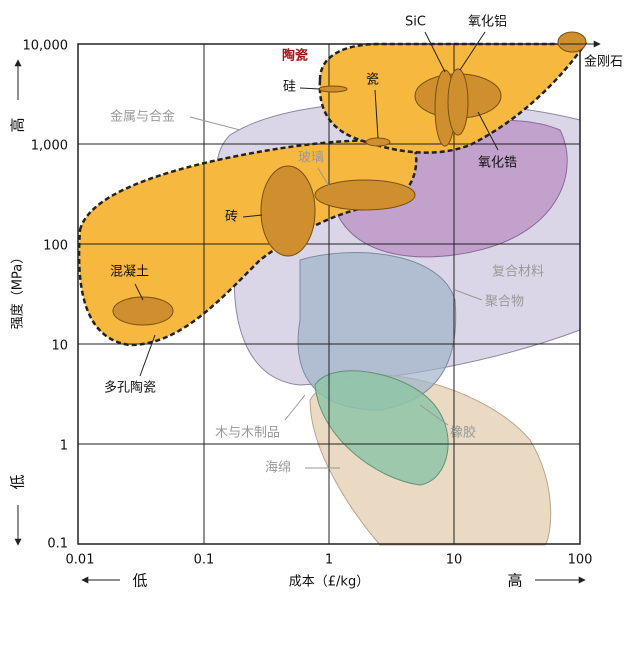  I want to click on label: 橡胶, so click(463, 433).